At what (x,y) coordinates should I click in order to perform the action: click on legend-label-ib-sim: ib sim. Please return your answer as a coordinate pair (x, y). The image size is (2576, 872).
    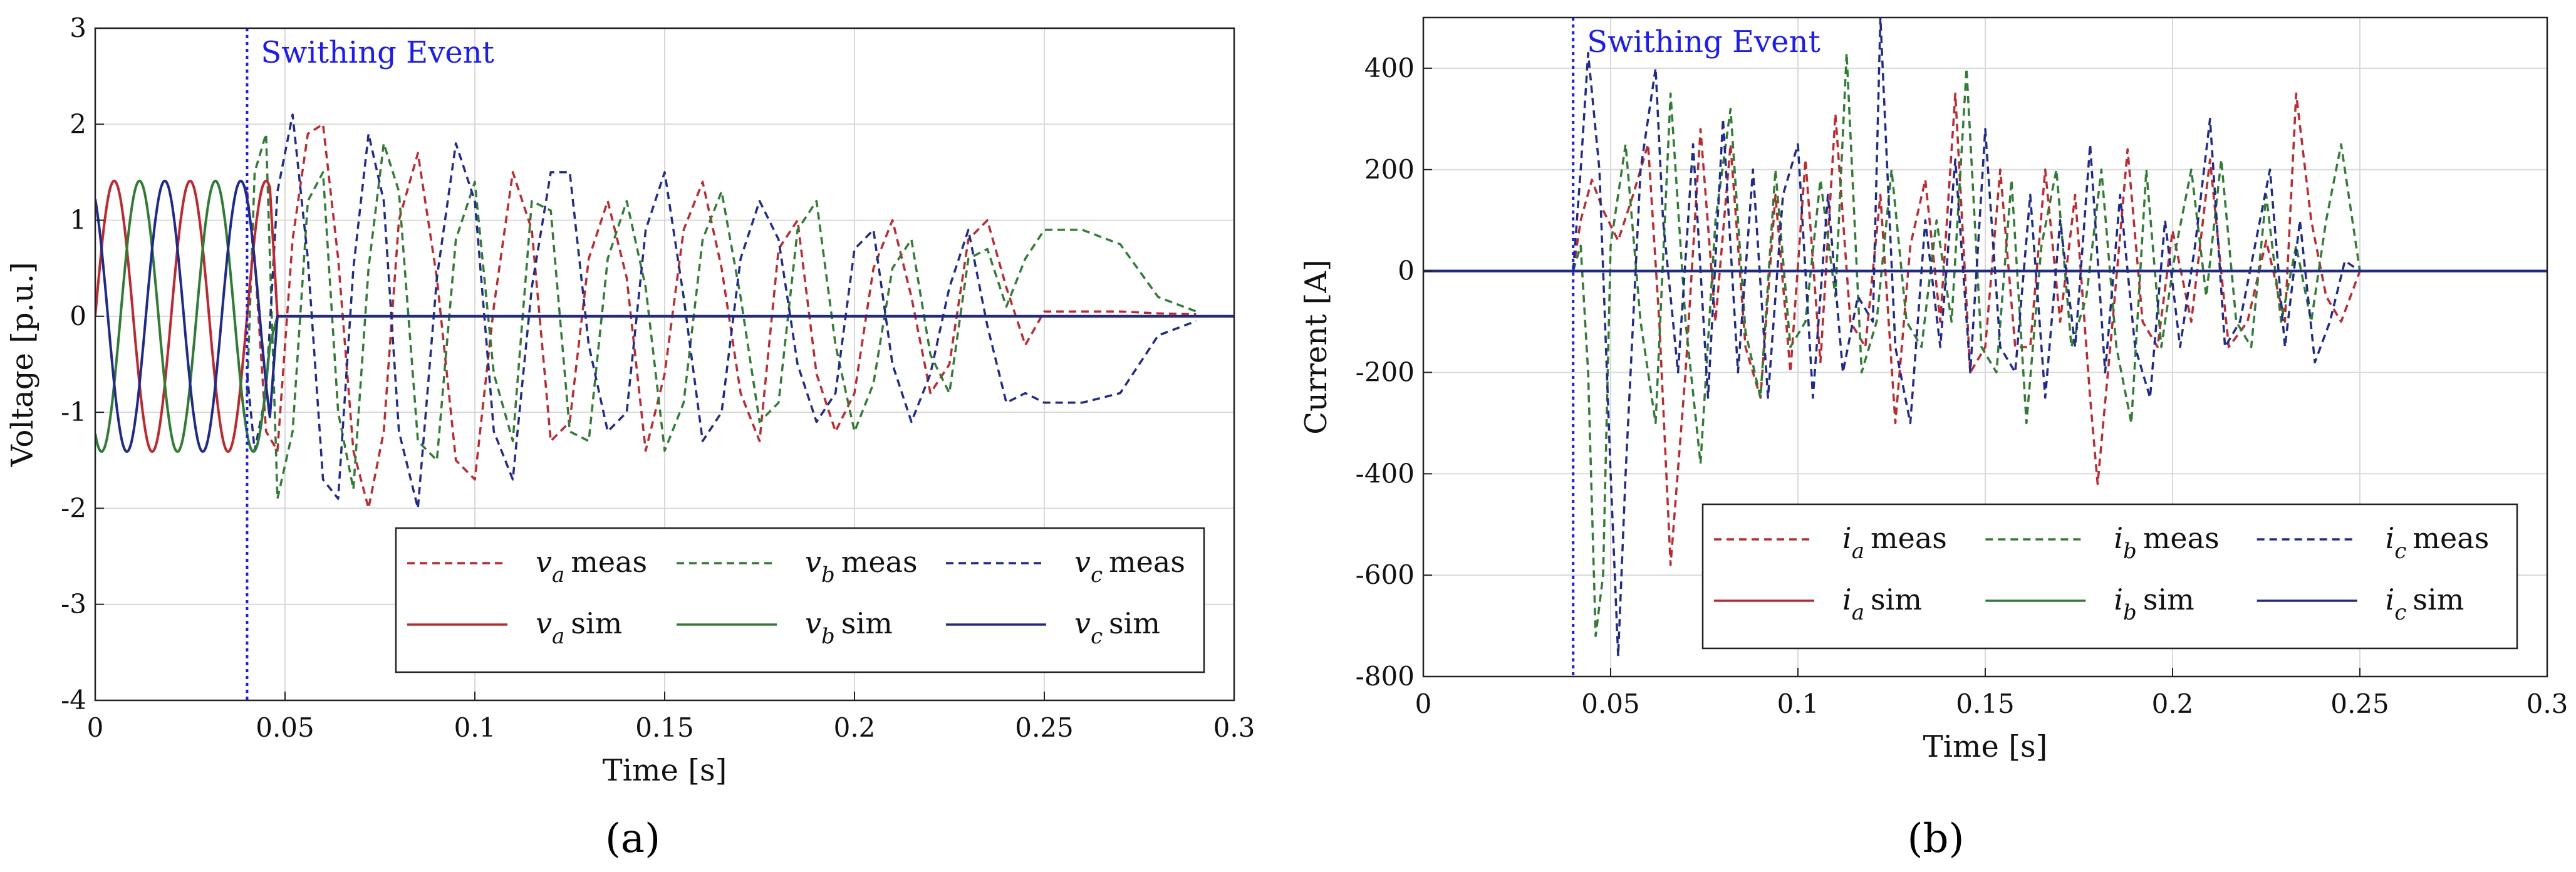
    Looking at the image, I should click on (2154, 604).